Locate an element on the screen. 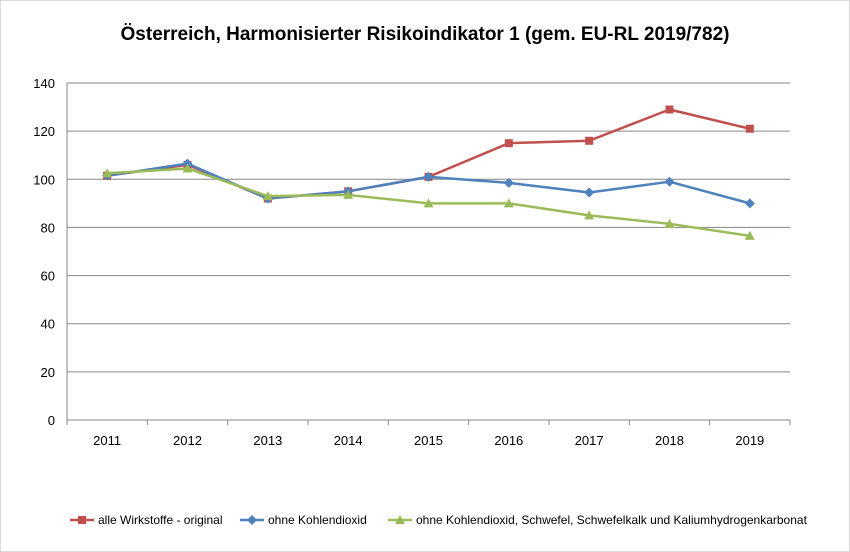 The height and width of the screenshot is (552, 850). x-tick-label-2016: 2016 is located at coordinates (508, 440).